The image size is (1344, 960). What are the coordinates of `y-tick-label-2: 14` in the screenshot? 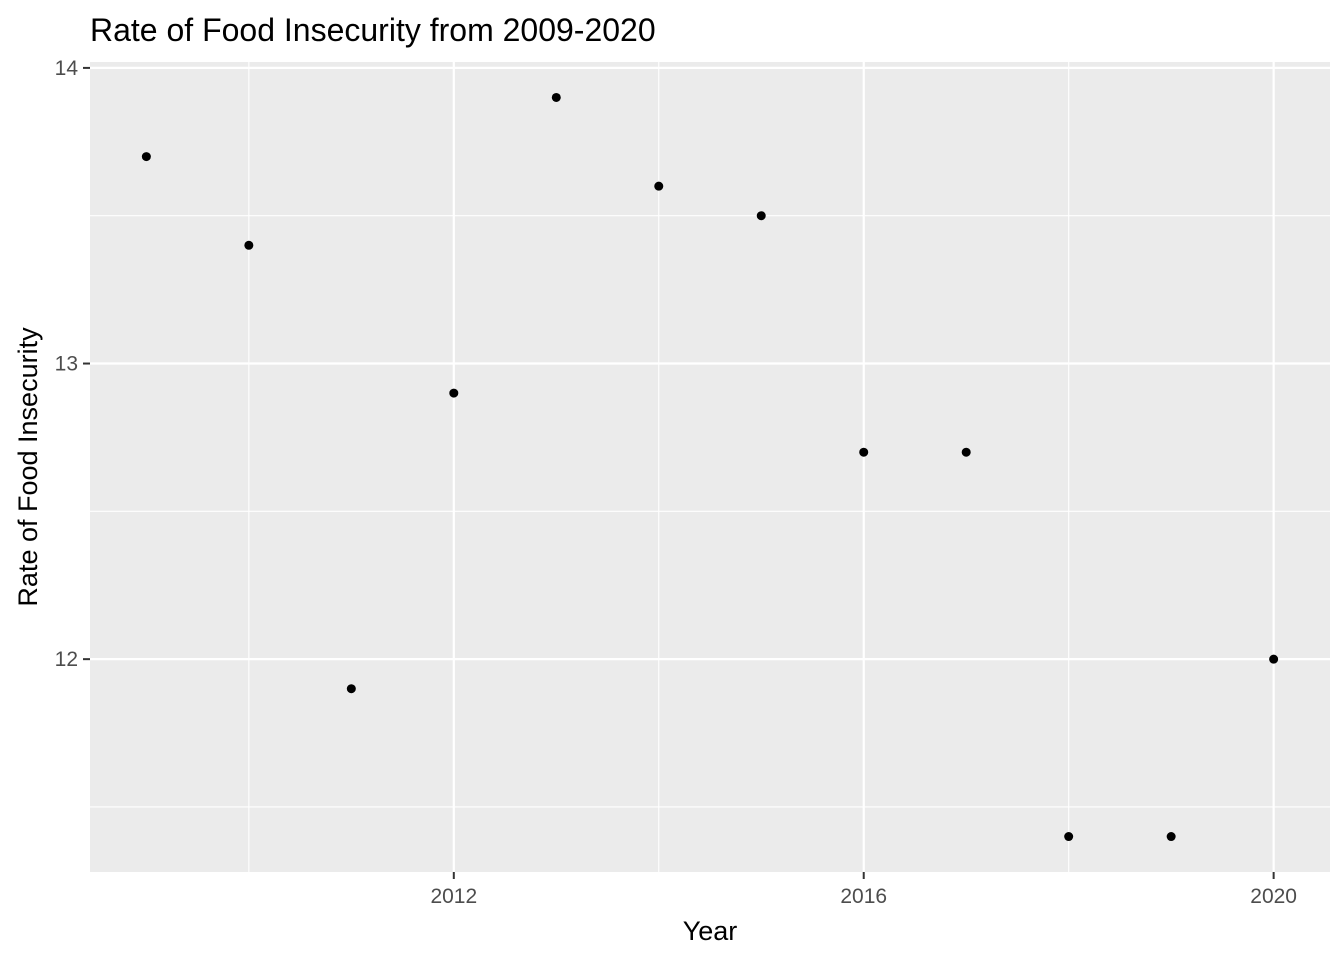 It's located at (67, 68).